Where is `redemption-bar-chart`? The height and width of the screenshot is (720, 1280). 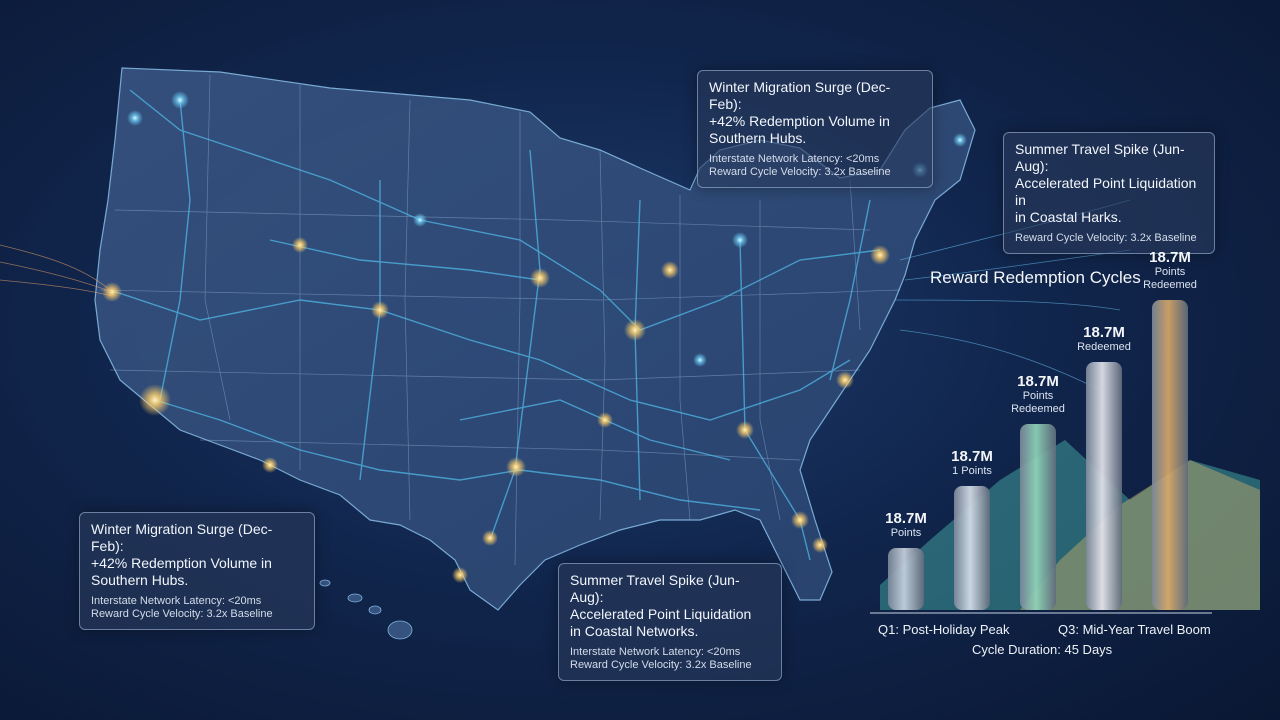 redemption-bar-chart is located at coordinates (1065, 457).